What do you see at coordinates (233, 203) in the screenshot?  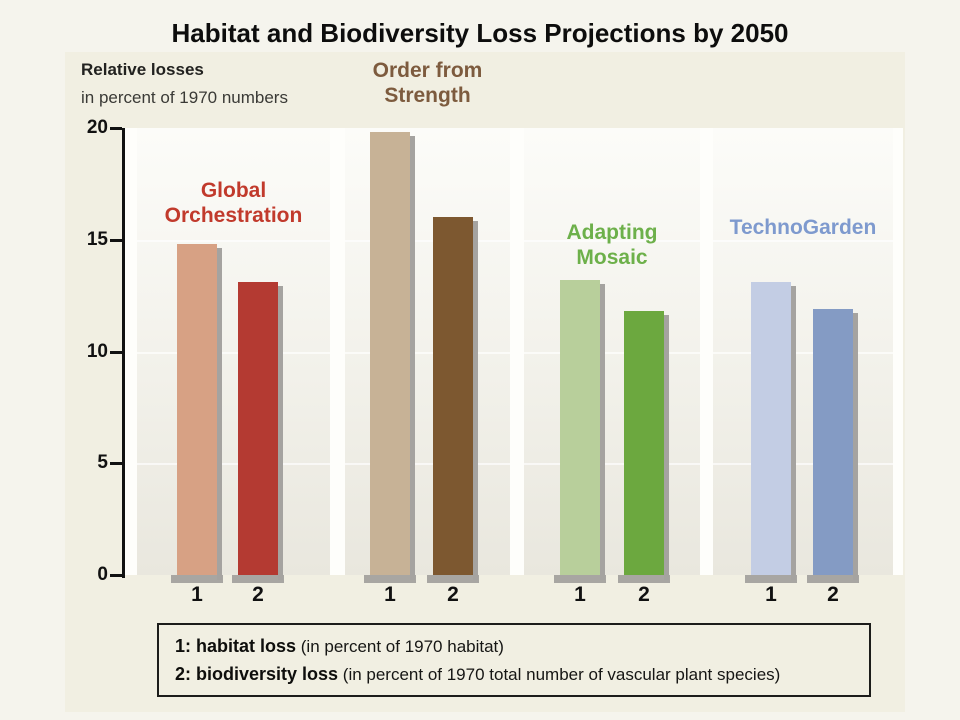 I see `scenario-label-1: Global Orchestration` at bounding box center [233, 203].